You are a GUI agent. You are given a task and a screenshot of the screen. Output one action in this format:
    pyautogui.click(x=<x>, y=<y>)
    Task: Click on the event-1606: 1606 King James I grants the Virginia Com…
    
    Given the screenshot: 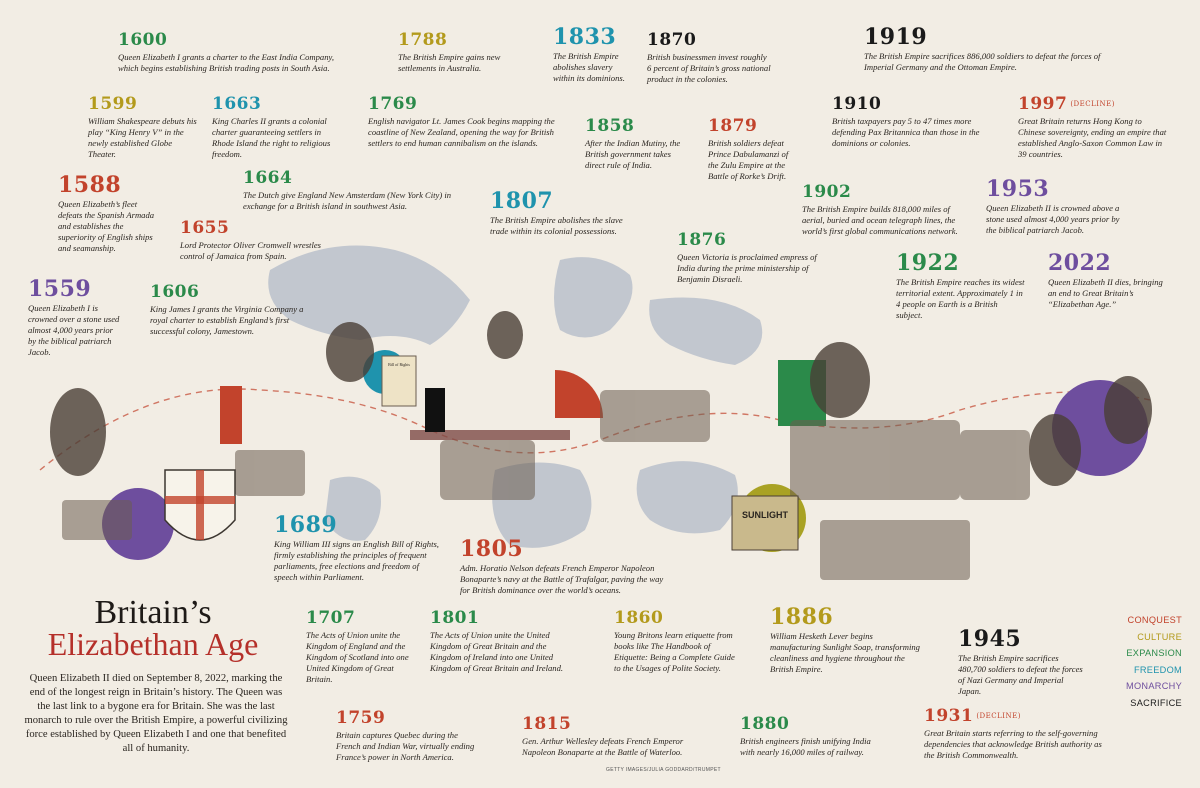 What is the action you would take?
    pyautogui.click(x=230, y=310)
    